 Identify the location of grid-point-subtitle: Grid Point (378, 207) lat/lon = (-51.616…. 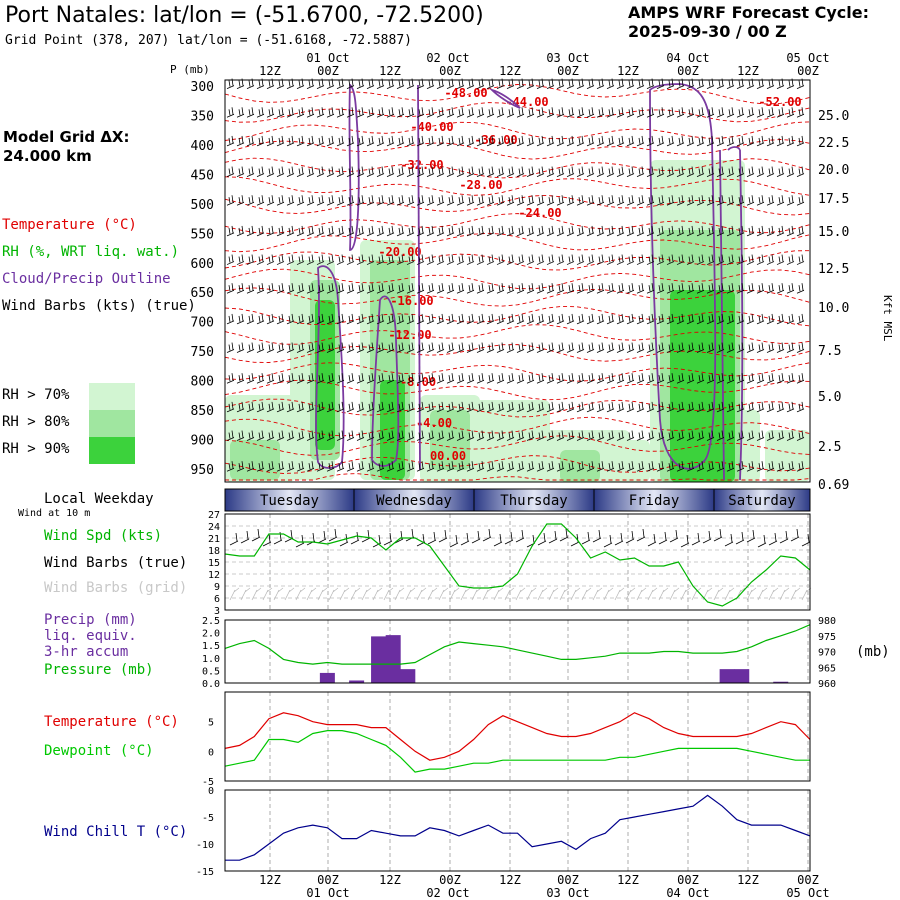
(208, 40).